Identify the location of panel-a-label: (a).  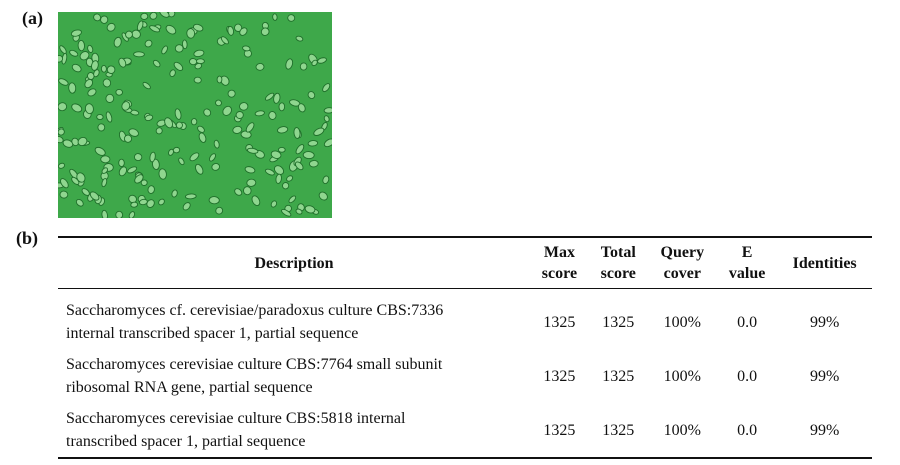
(32, 18).